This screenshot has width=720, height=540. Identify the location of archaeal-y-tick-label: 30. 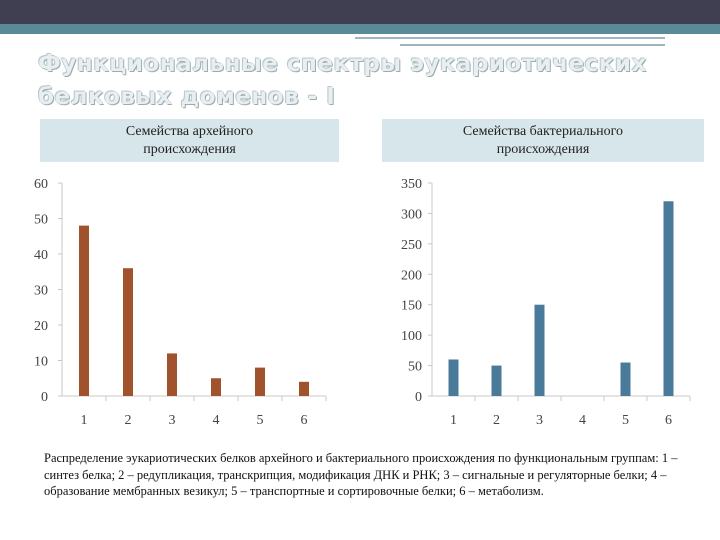
(41, 291).